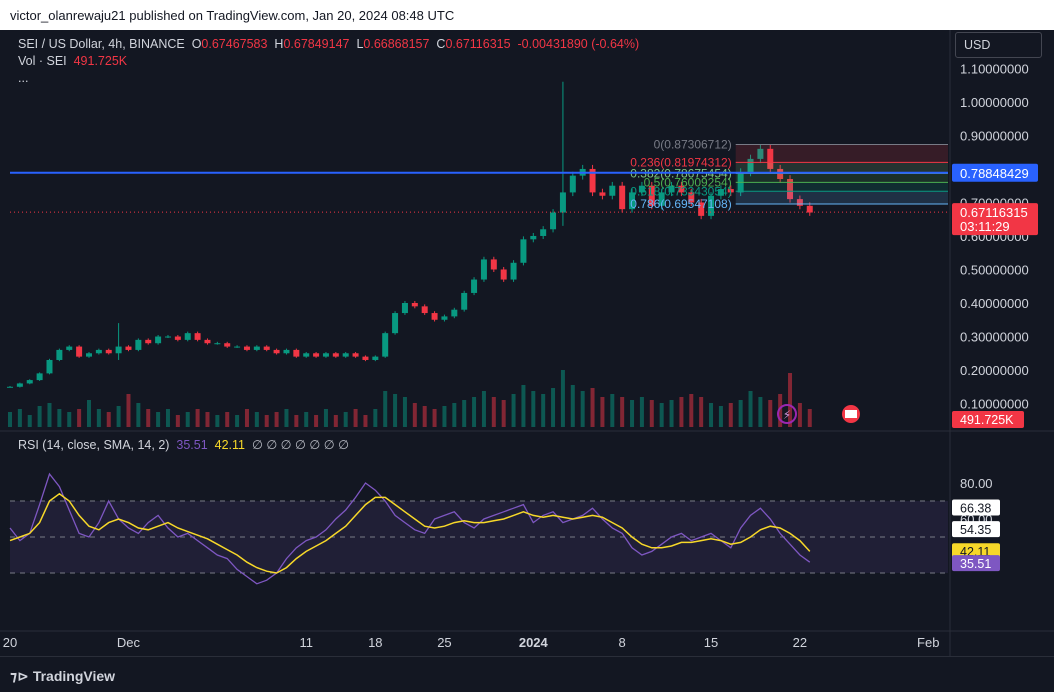 The height and width of the screenshot is (692, 1054). Describe the element at coordinates (994, 212) in the screenshot. I see `last-price-label: 0.67116315` at that location.